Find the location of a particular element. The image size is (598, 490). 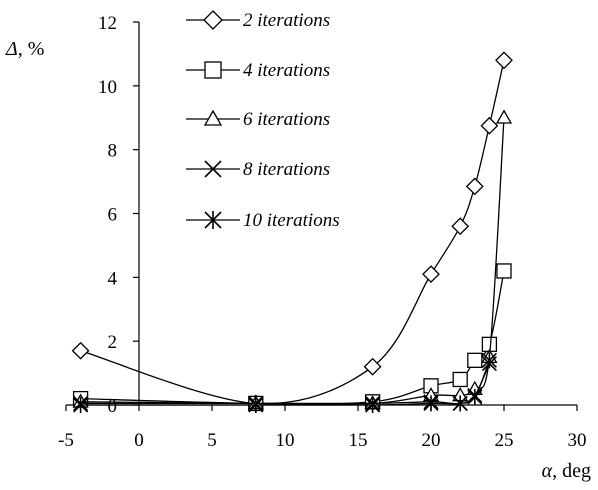

data-point-x is located at coordinates (213, 169).